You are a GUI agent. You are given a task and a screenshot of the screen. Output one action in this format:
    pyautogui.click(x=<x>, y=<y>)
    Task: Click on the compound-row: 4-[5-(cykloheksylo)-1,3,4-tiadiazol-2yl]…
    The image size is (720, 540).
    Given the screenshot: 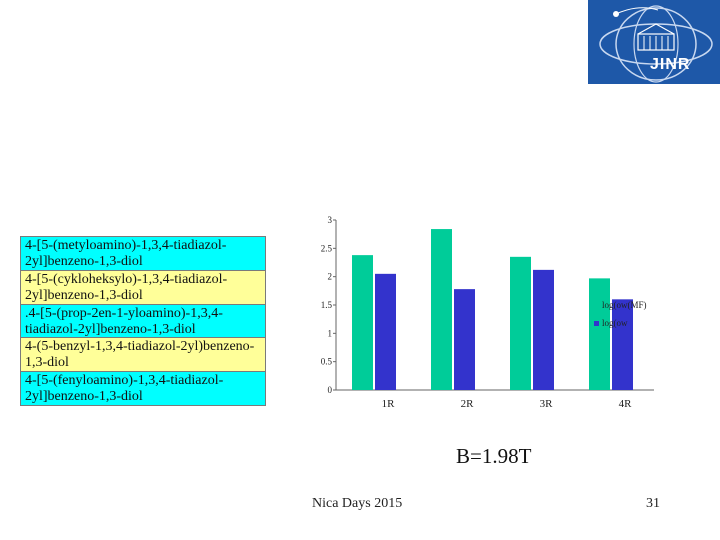 What is the action you would take?
    pyautogui.click(x=143, y=287)
    